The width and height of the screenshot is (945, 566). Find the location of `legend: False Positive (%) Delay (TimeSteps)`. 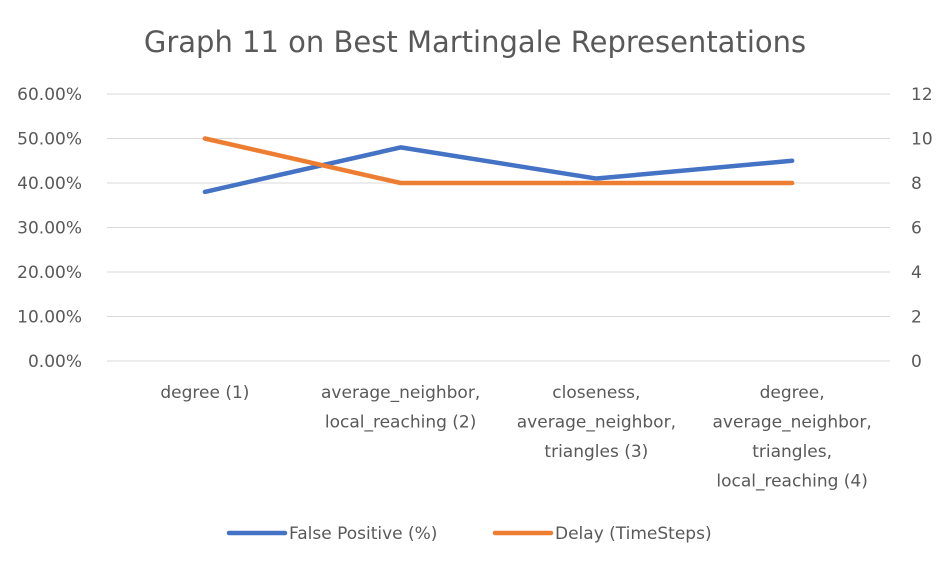

legend: False Positive (%) Delay (TimeSteps) is located at coordinates (469, 534).